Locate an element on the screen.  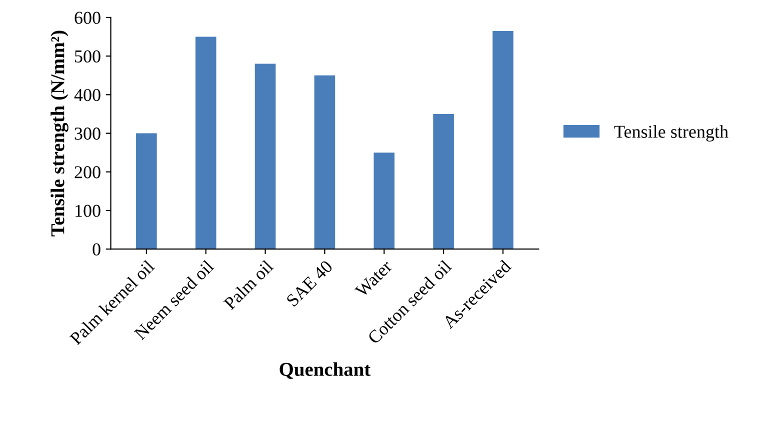
y-tick-label: 400 is located at coordinates (87, 95).